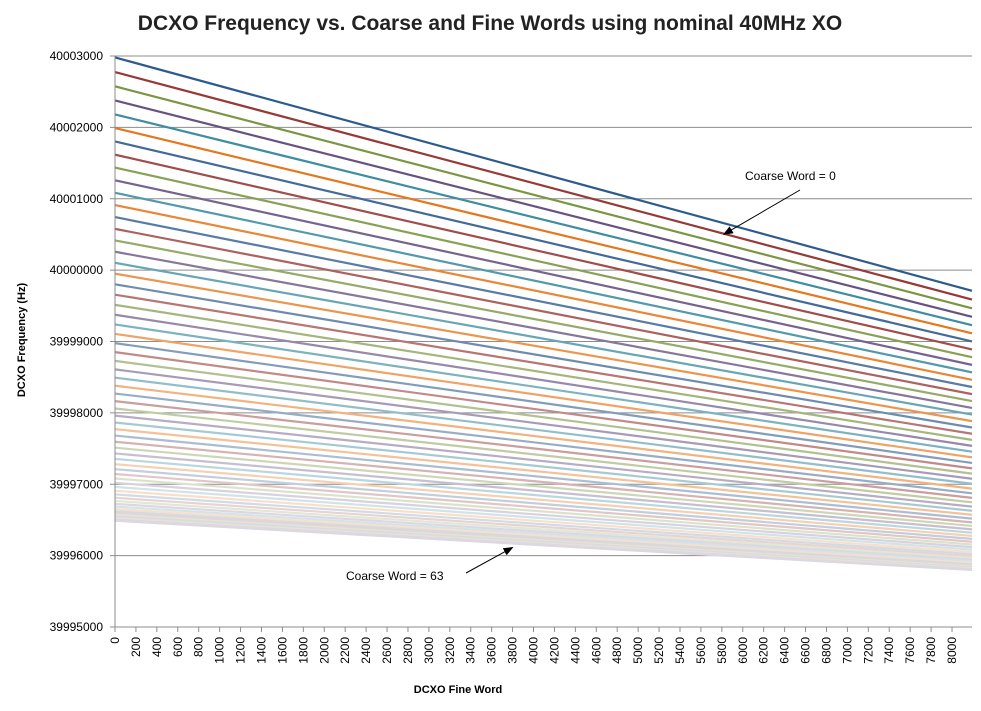  Describe the element at coordinates (868, 650) in the screenshot. I see `x-tick-label-36: 7200` at that location.